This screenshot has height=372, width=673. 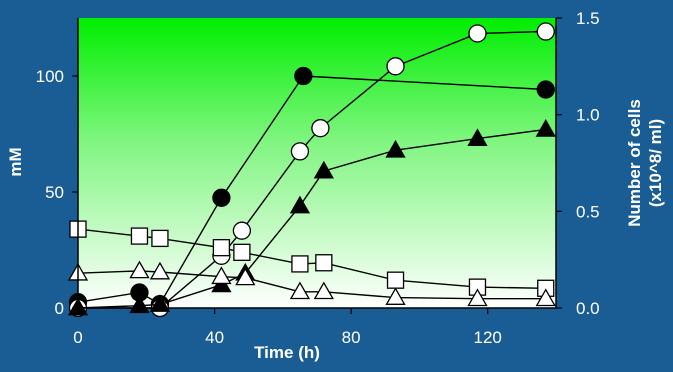 What do you see at coordinates (15, 161) in the screenshot?
I see `y-axis-left-title: mM` at bounding box center [15, 161].